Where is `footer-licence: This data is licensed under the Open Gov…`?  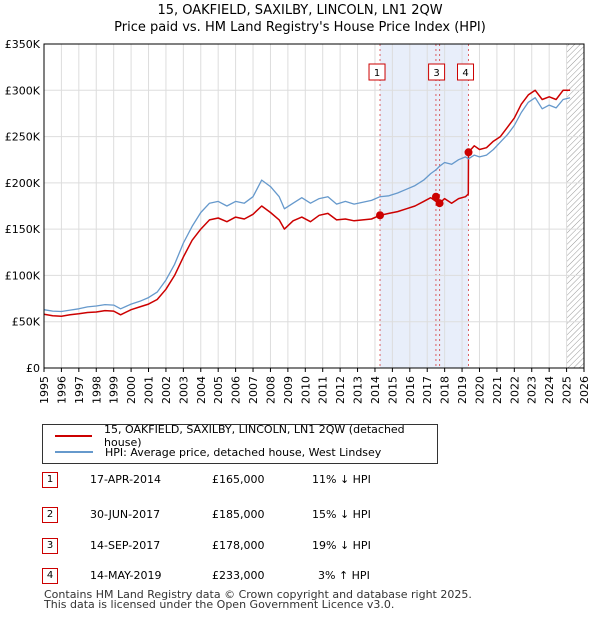 footer-licence: This data is licensed under the Open Gov… is located at coordinates (219, 604).